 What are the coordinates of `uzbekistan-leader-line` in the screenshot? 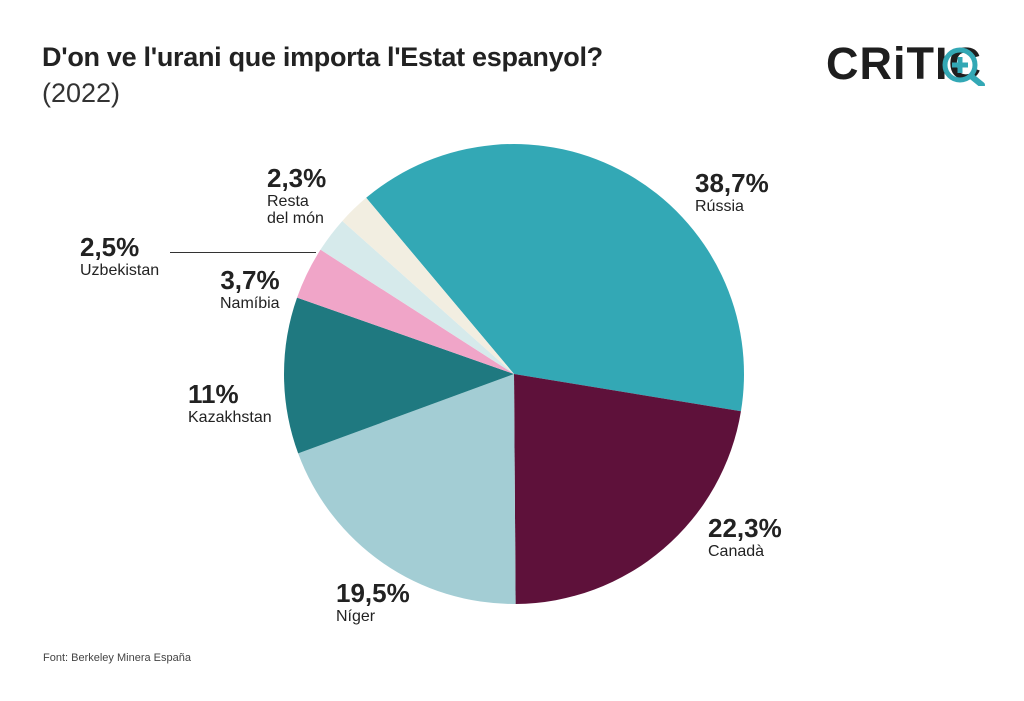 It's located at (243, 252).